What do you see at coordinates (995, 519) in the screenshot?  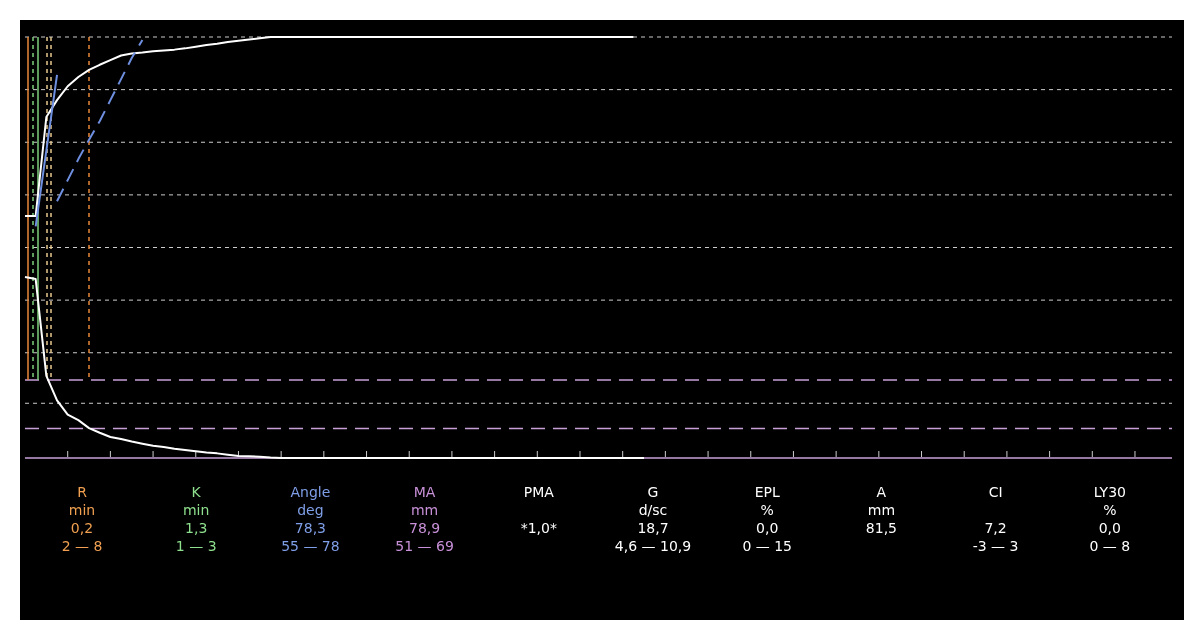 I see `text: CI 7,2 -3 — 3` at bounding box center [995, 519].